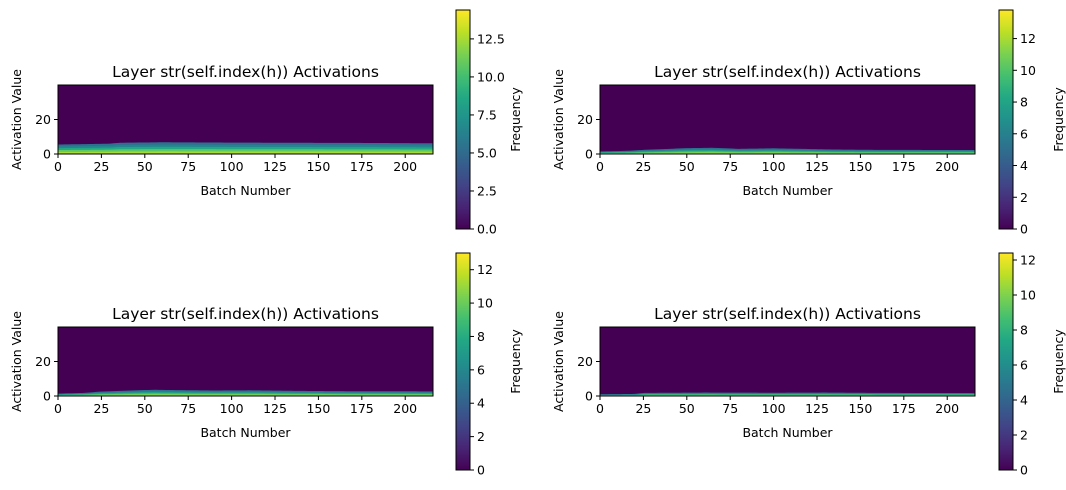 The width and height of the screenshot is (1066, 490). Describe the element at coordinates (487, 152) in the screenshot. I see `colorbar-tick-label: 5.0` at that location.